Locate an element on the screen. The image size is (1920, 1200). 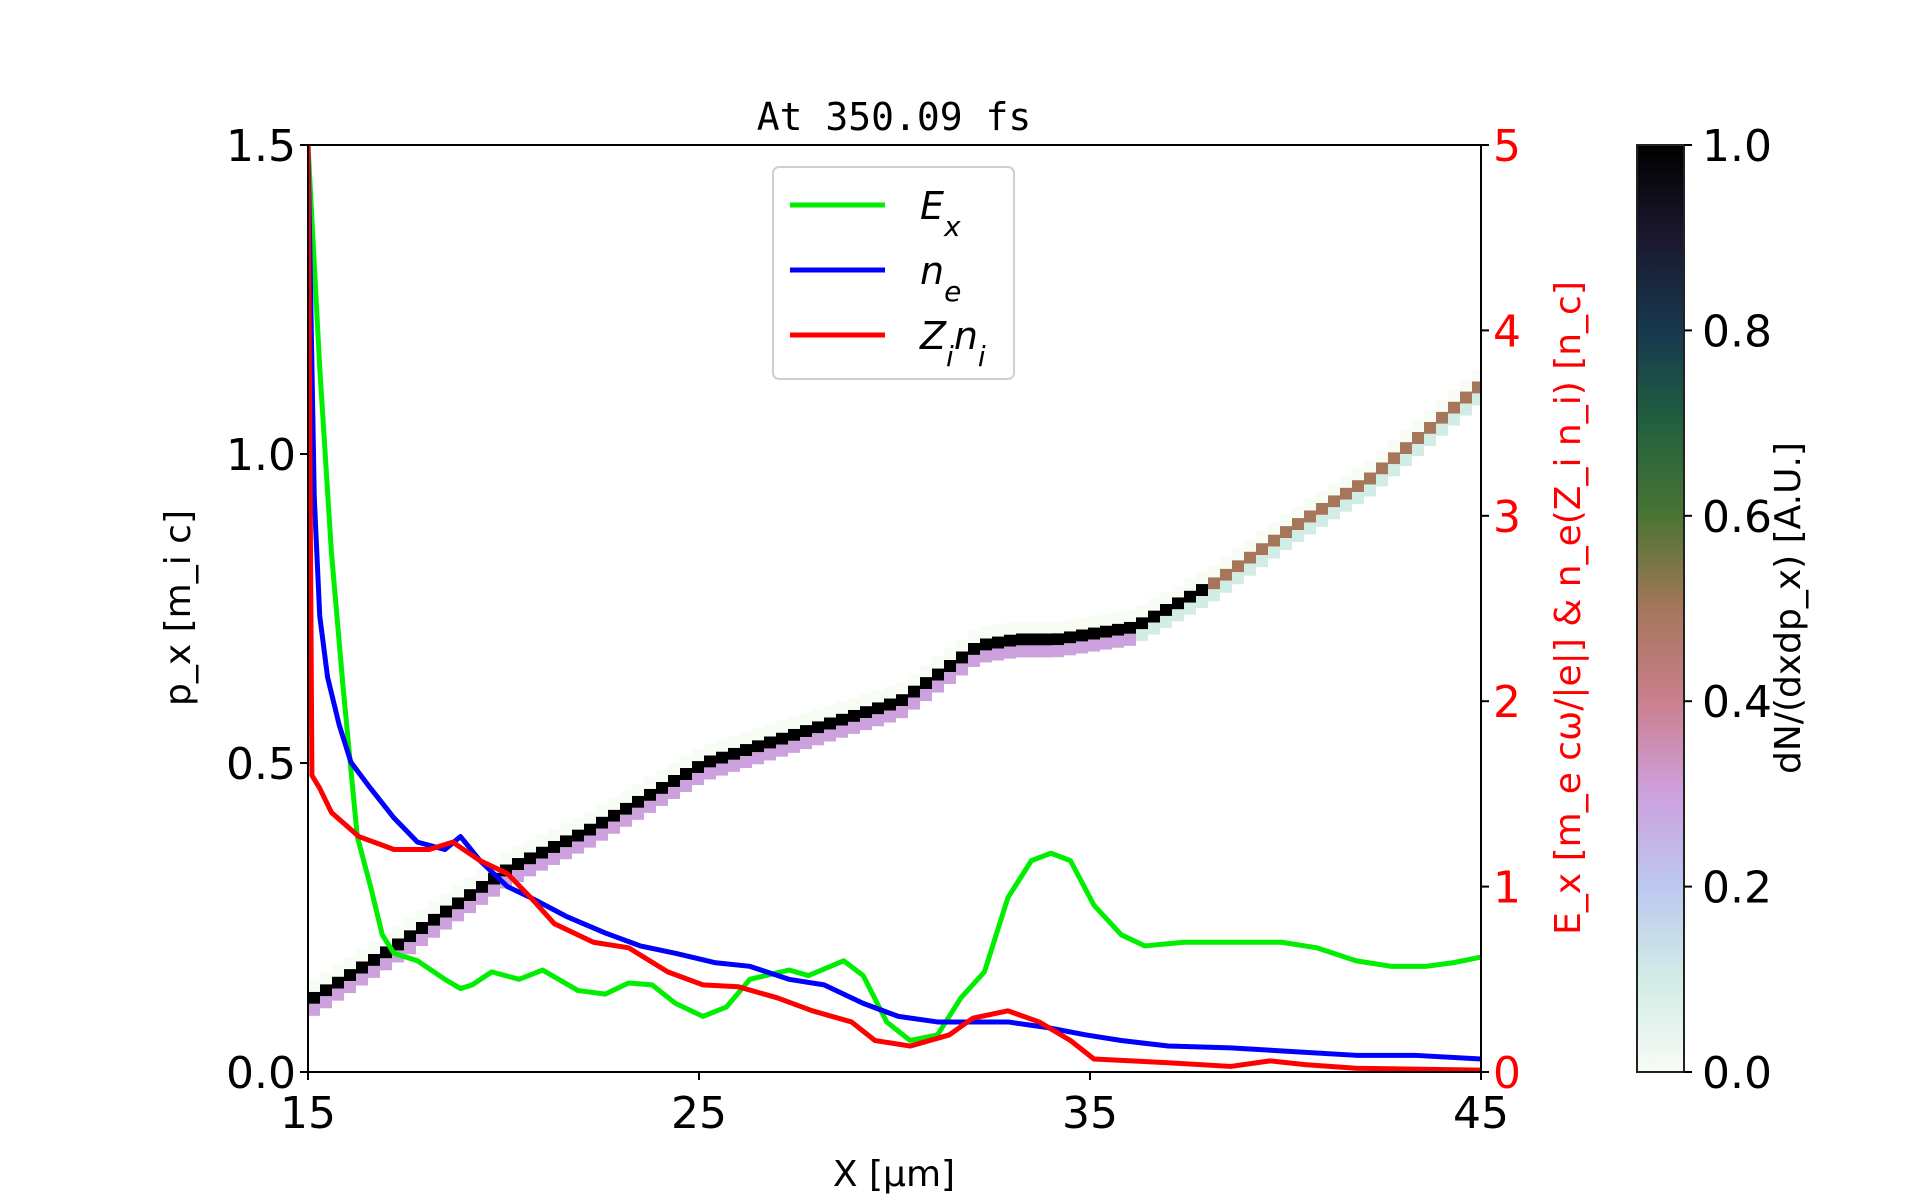
legend-label: Zini is located at coordinates (952, 343).